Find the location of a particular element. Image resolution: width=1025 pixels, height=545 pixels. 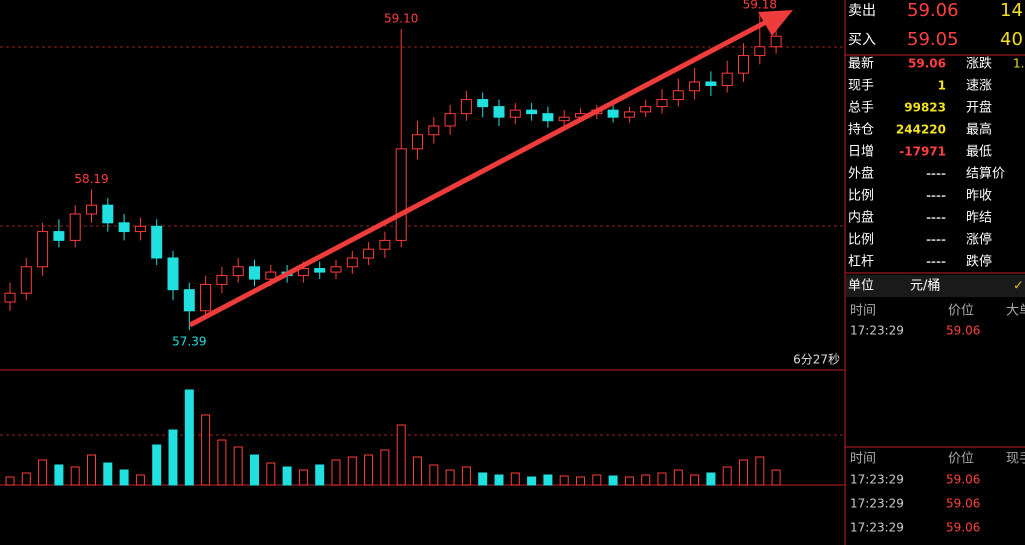

quote-label: 买入 is located at coordinates (862, 40).